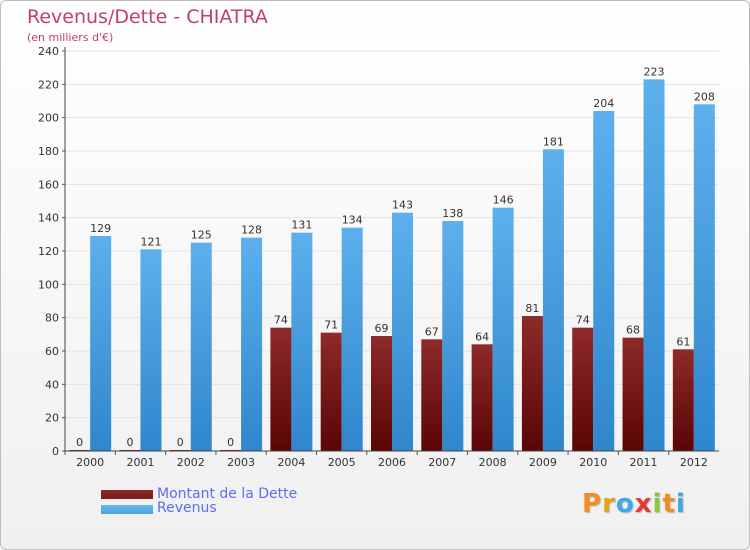 The width and height of the screenshot is (750, 550). What do you see at coordinates (150, 241) in the screenshot?
I see `label-revenue-2001: 121` at bounding box center [150, 241].